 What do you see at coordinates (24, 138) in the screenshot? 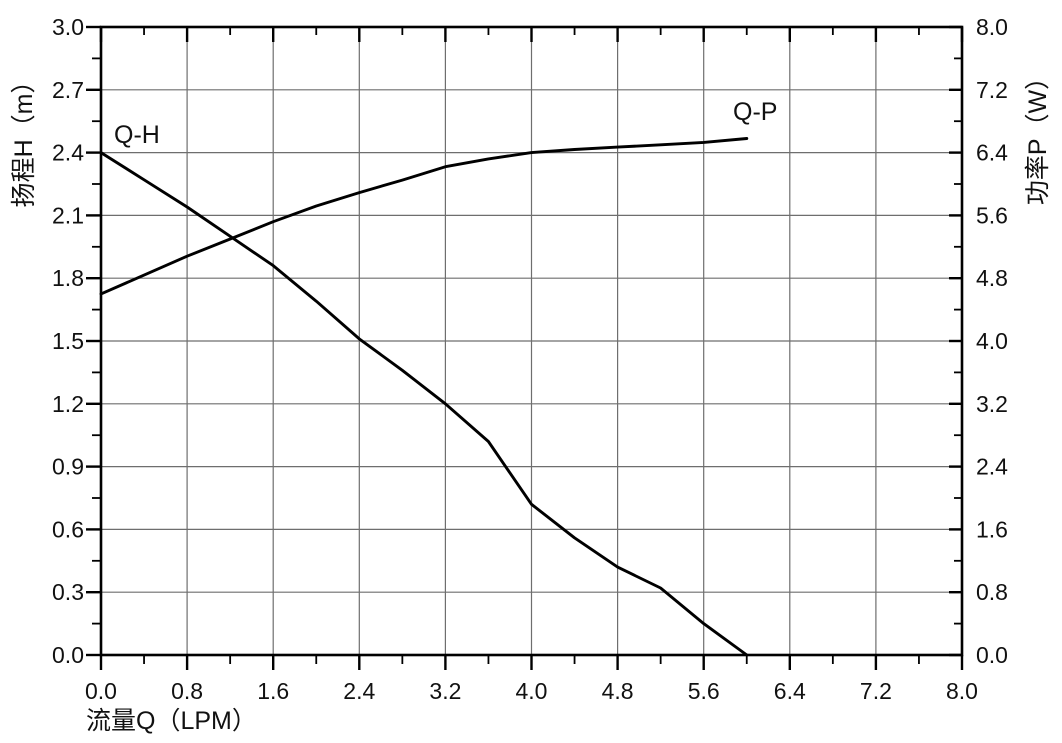
I see `left-axis-title: 扬程H（m）` at bounding box center [24, 138].